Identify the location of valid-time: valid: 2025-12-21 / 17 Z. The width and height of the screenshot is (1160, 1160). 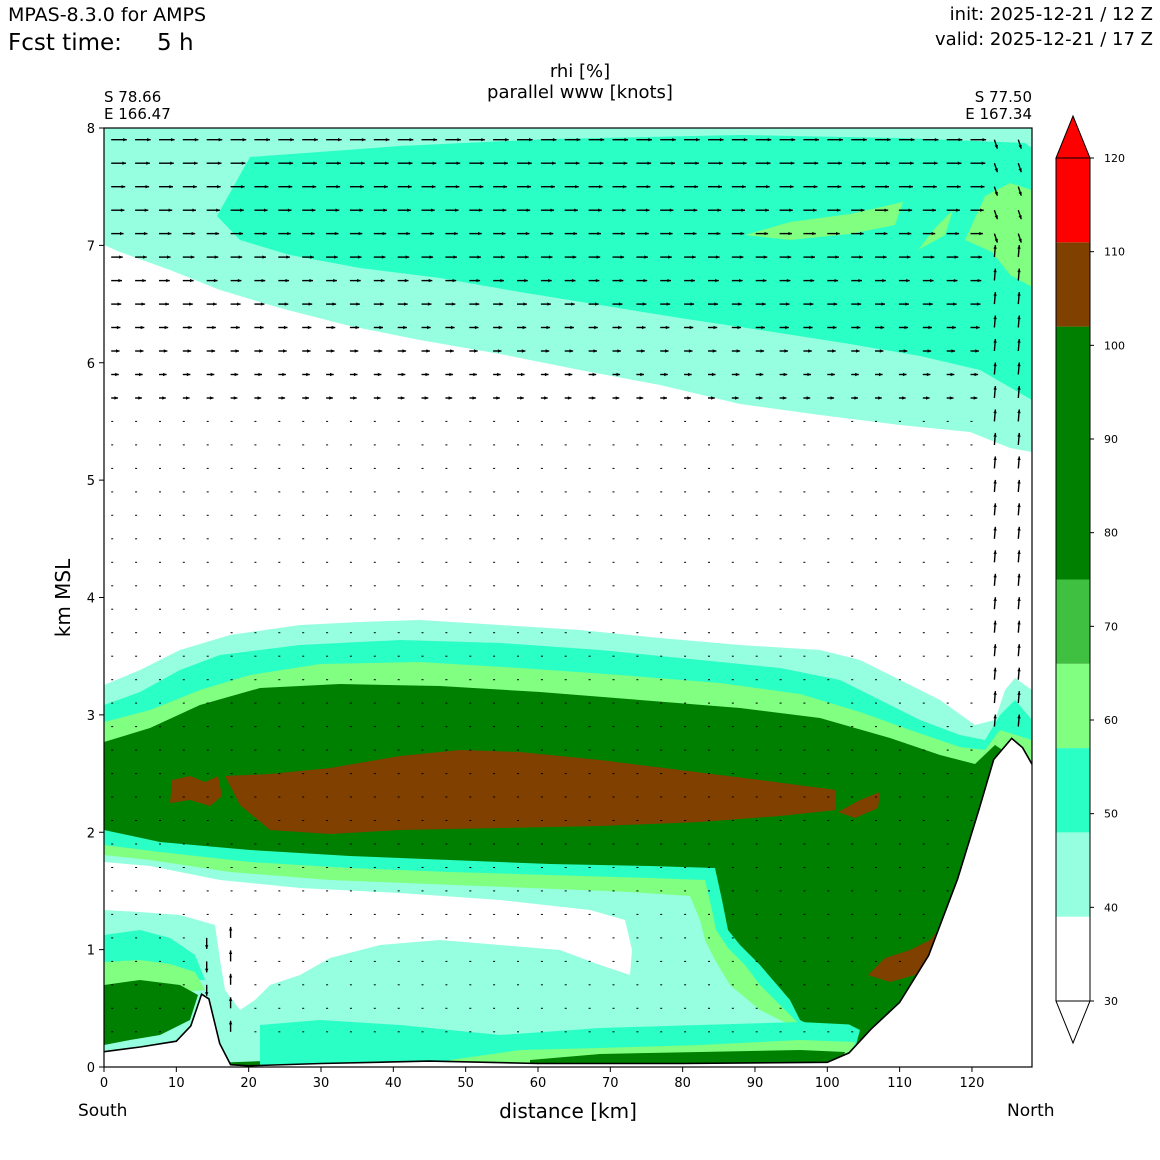
(1044, 39).